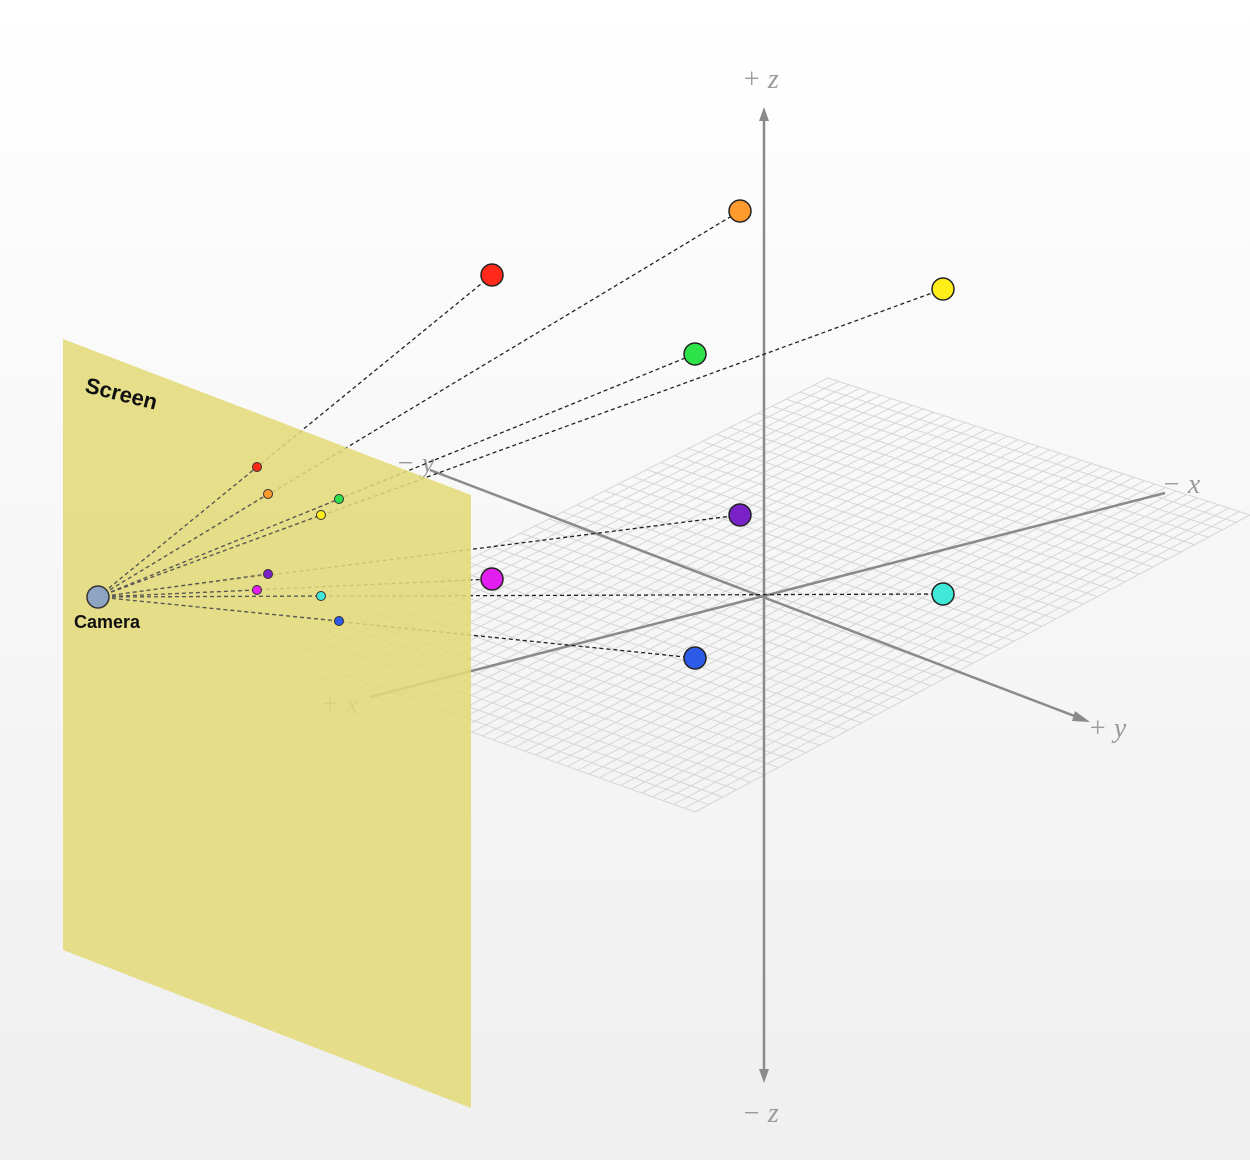 This screenshot has width=1250, height=1160. I want to click on z-axis-up-arrow, so click(764, 114).